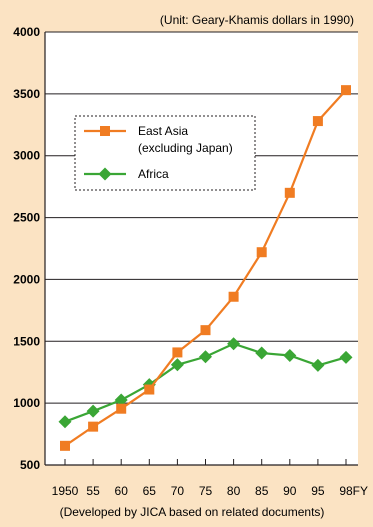 Image resolution: width=373 pixels, height=527 pixels. What do you see at coordinates (26, 156) in the screenshot?
I see `y-tick-label: 3000` at bounding box center [26, 156].